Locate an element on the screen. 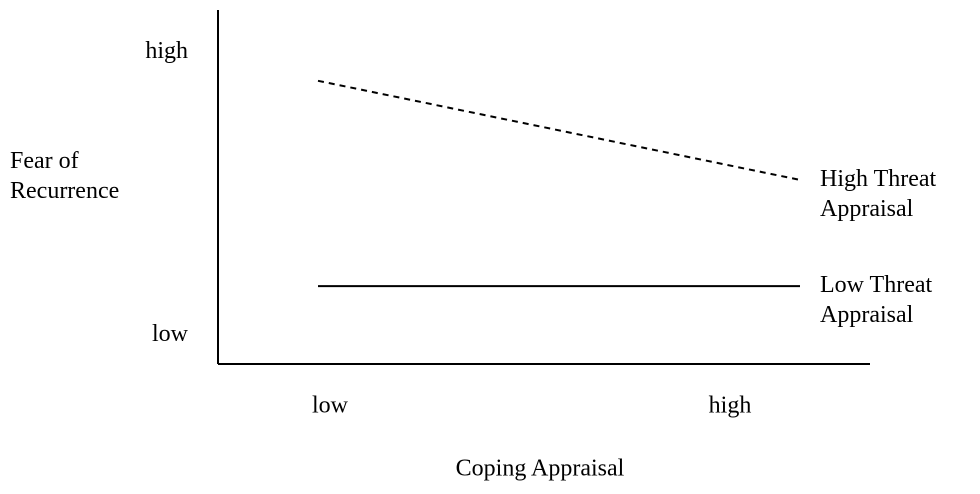 Image resolution: width=980 pixels, height=494 pixels. x-tick-label: low is located at coordinates (330, 406).